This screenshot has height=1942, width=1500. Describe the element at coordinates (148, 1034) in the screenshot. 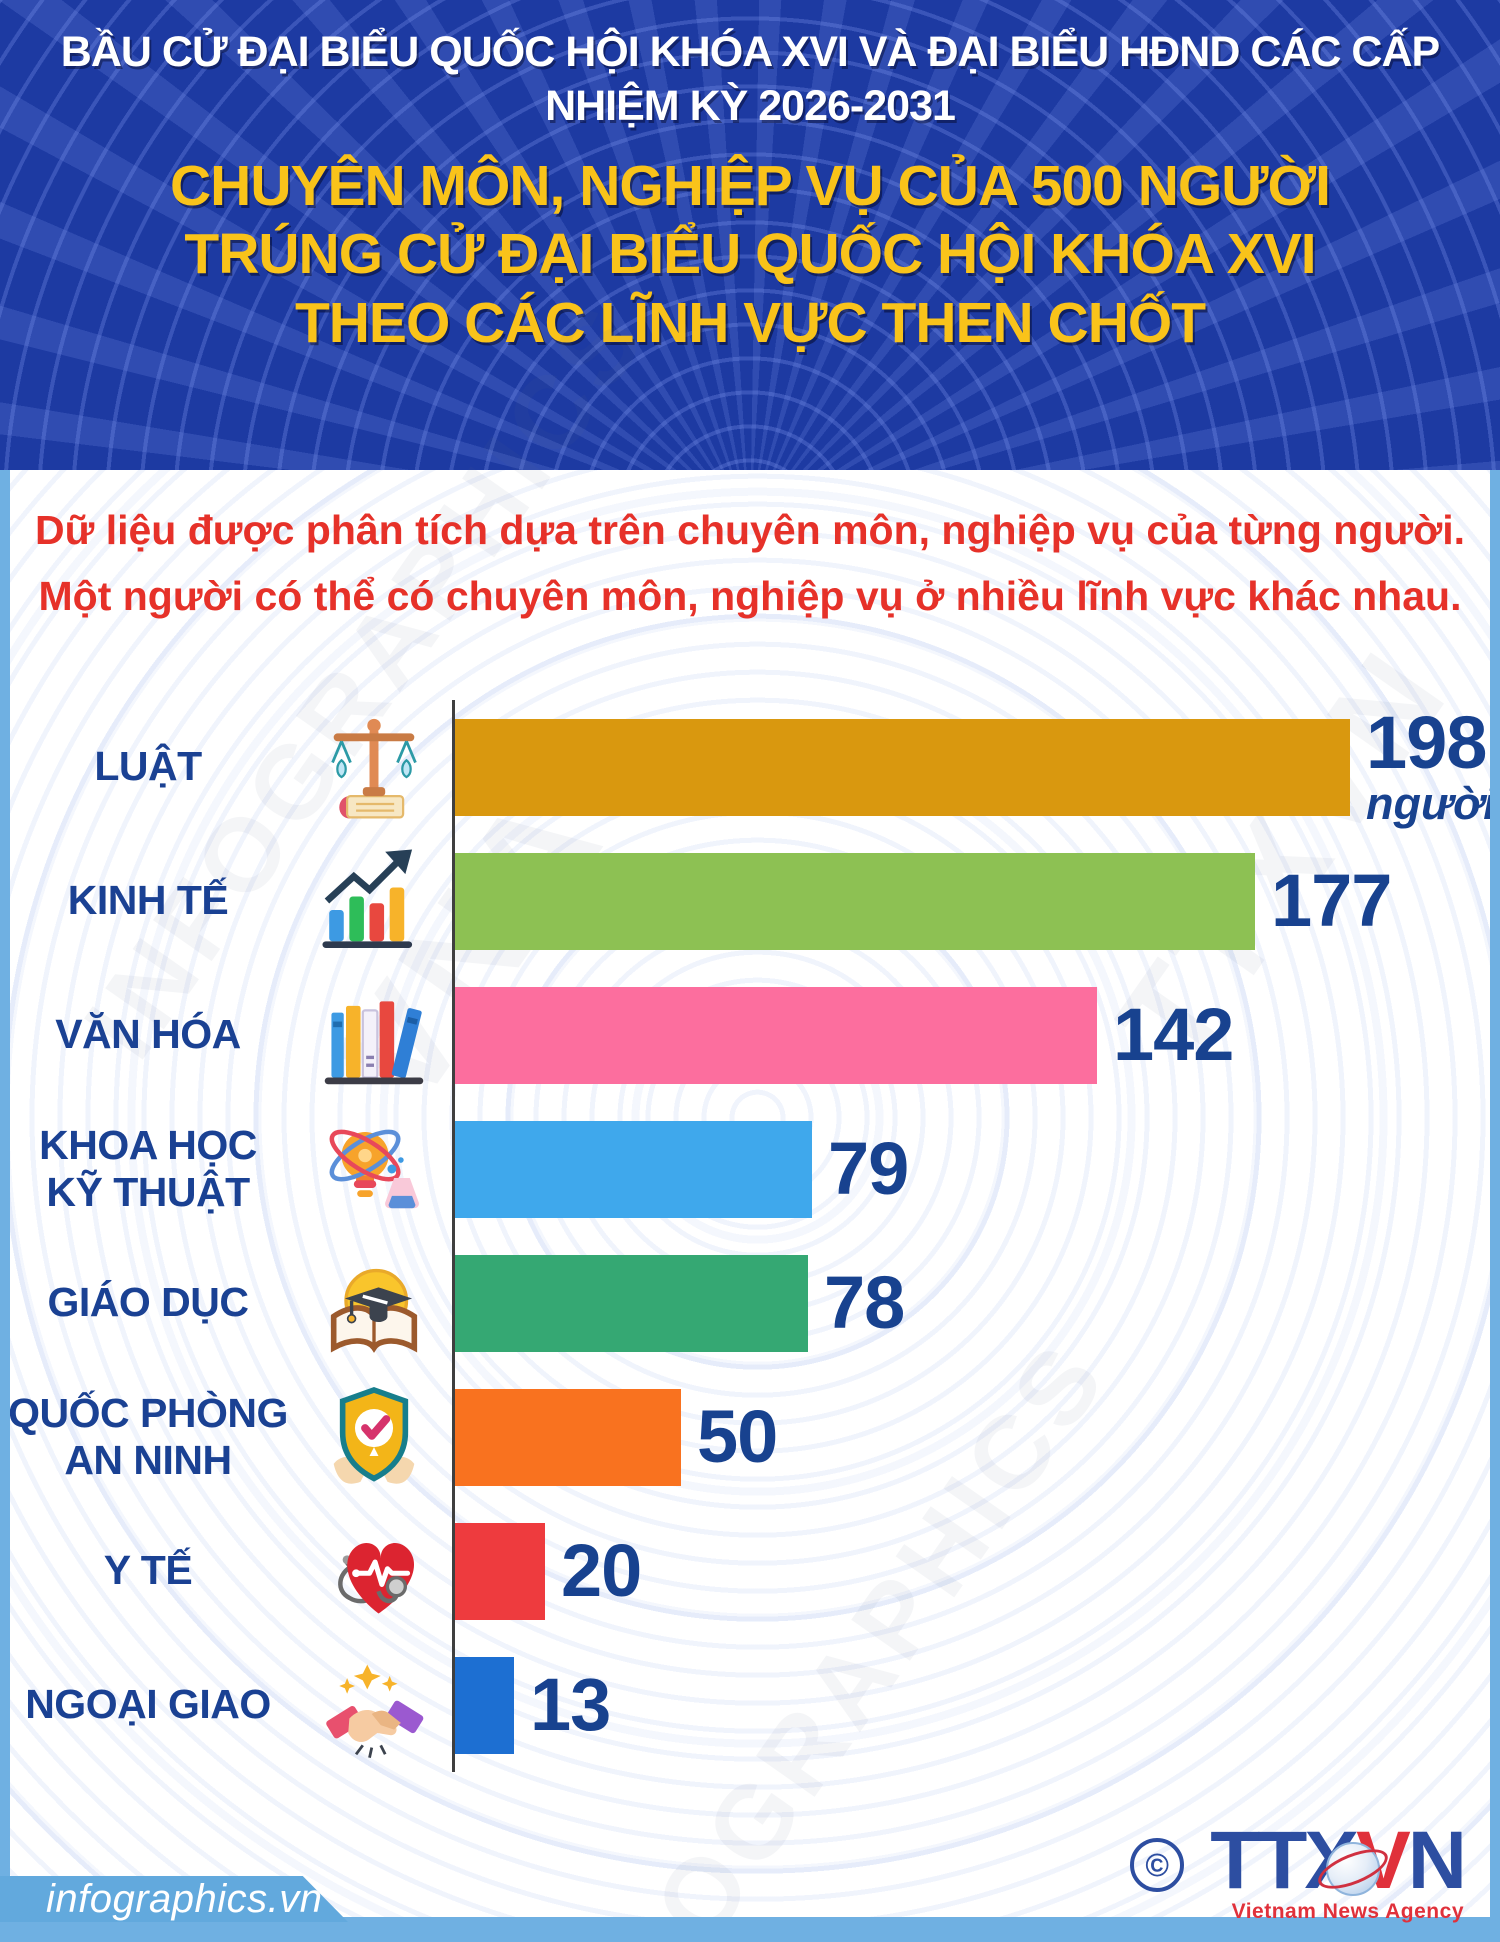

I see `category-label: VĂN HÓA` at that location.